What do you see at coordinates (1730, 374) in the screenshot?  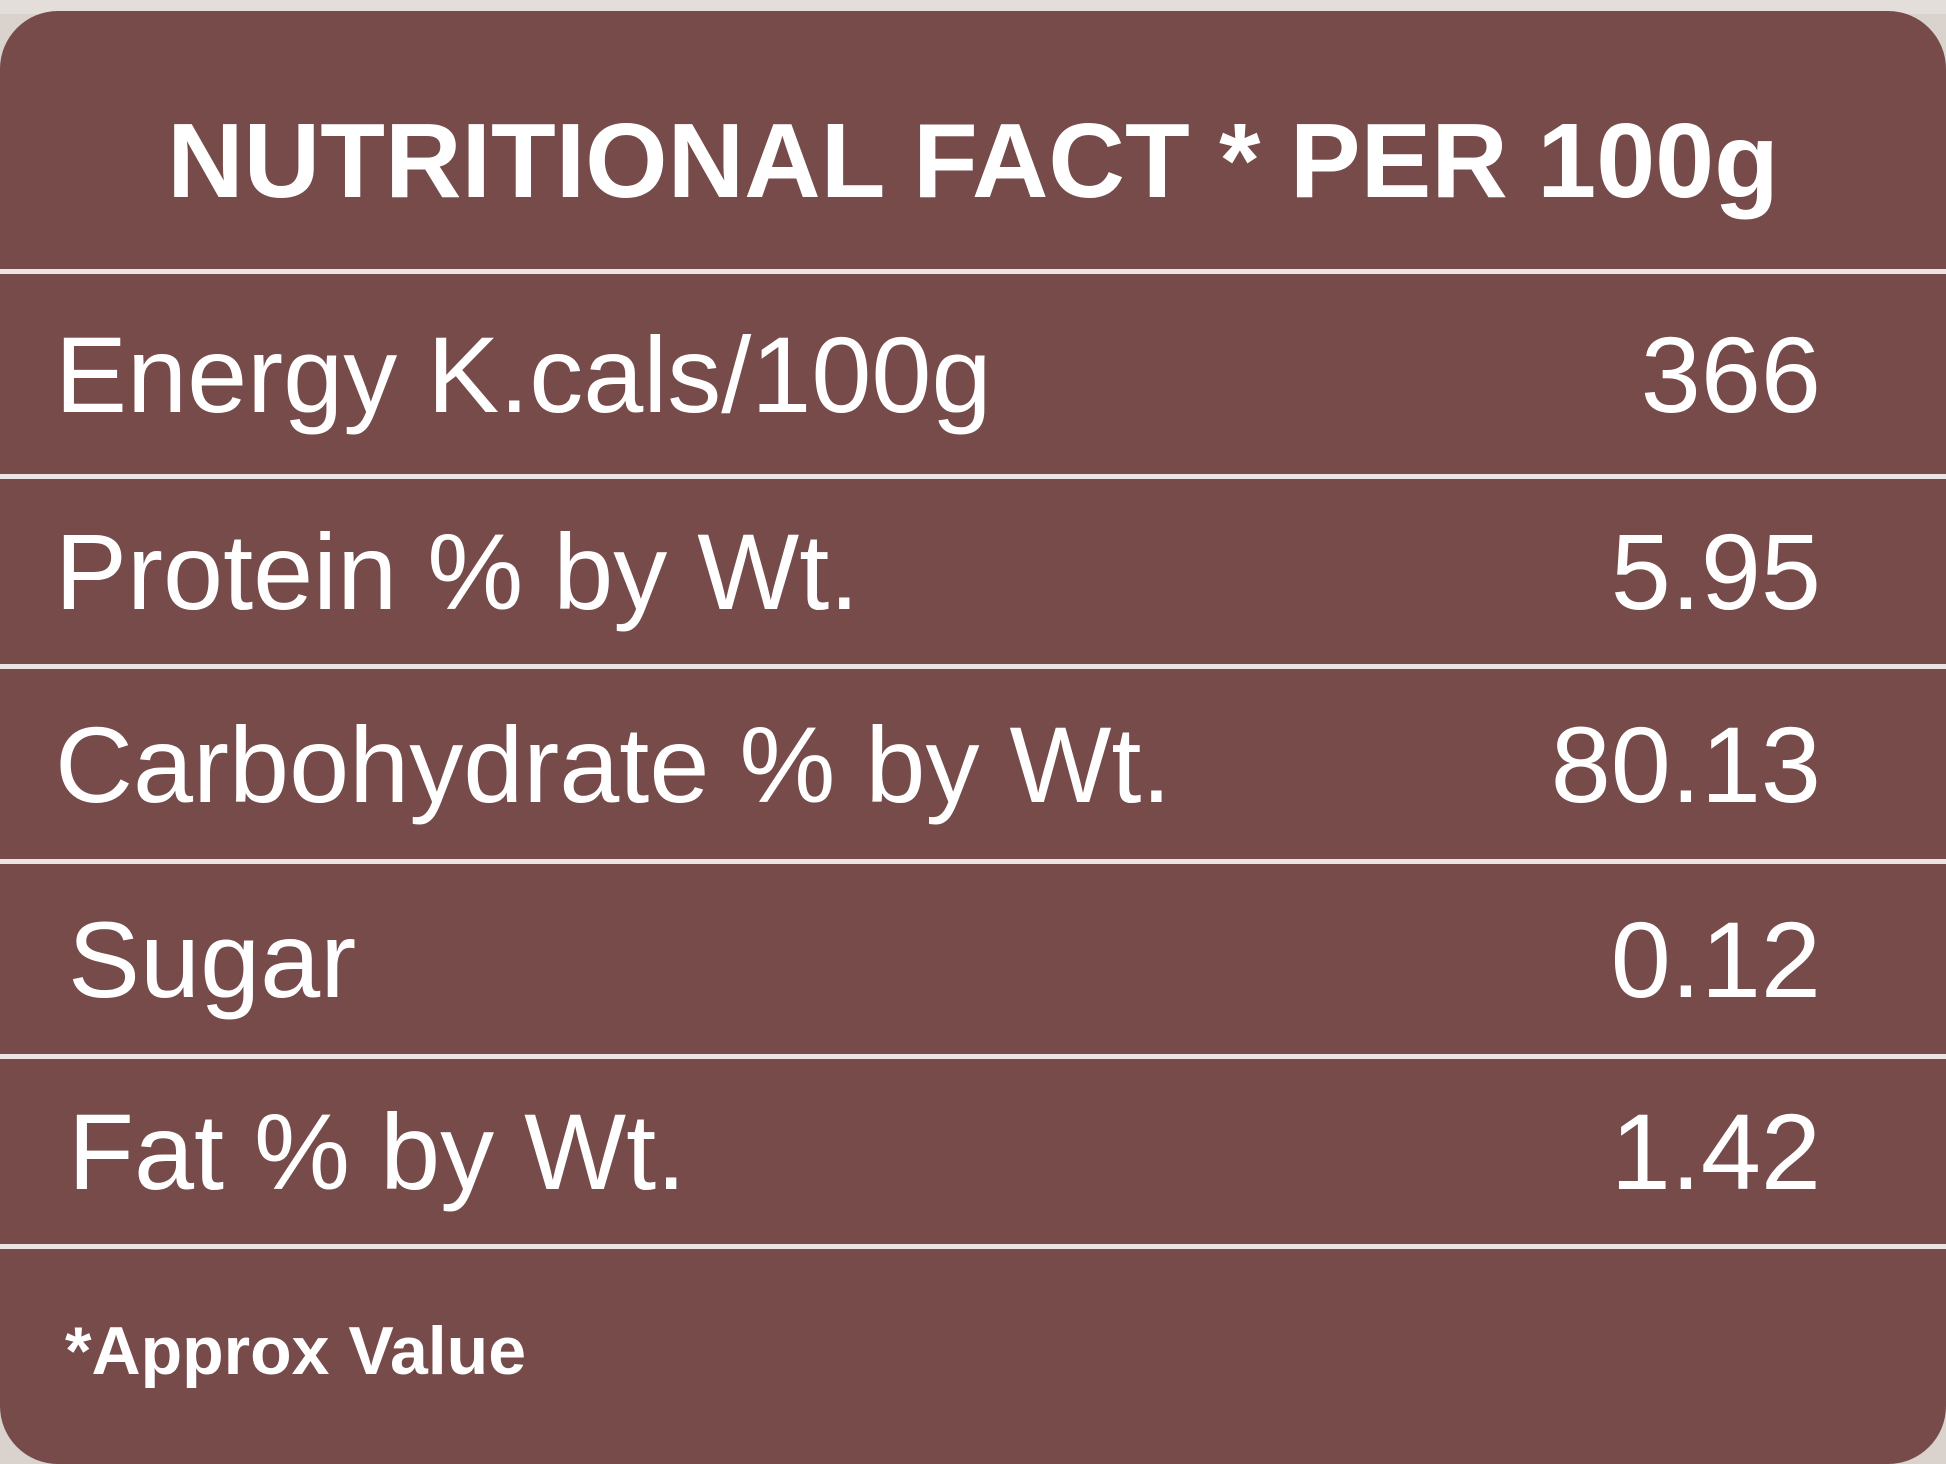 I see `row-value: 366` at bounding box center [1730, 374].